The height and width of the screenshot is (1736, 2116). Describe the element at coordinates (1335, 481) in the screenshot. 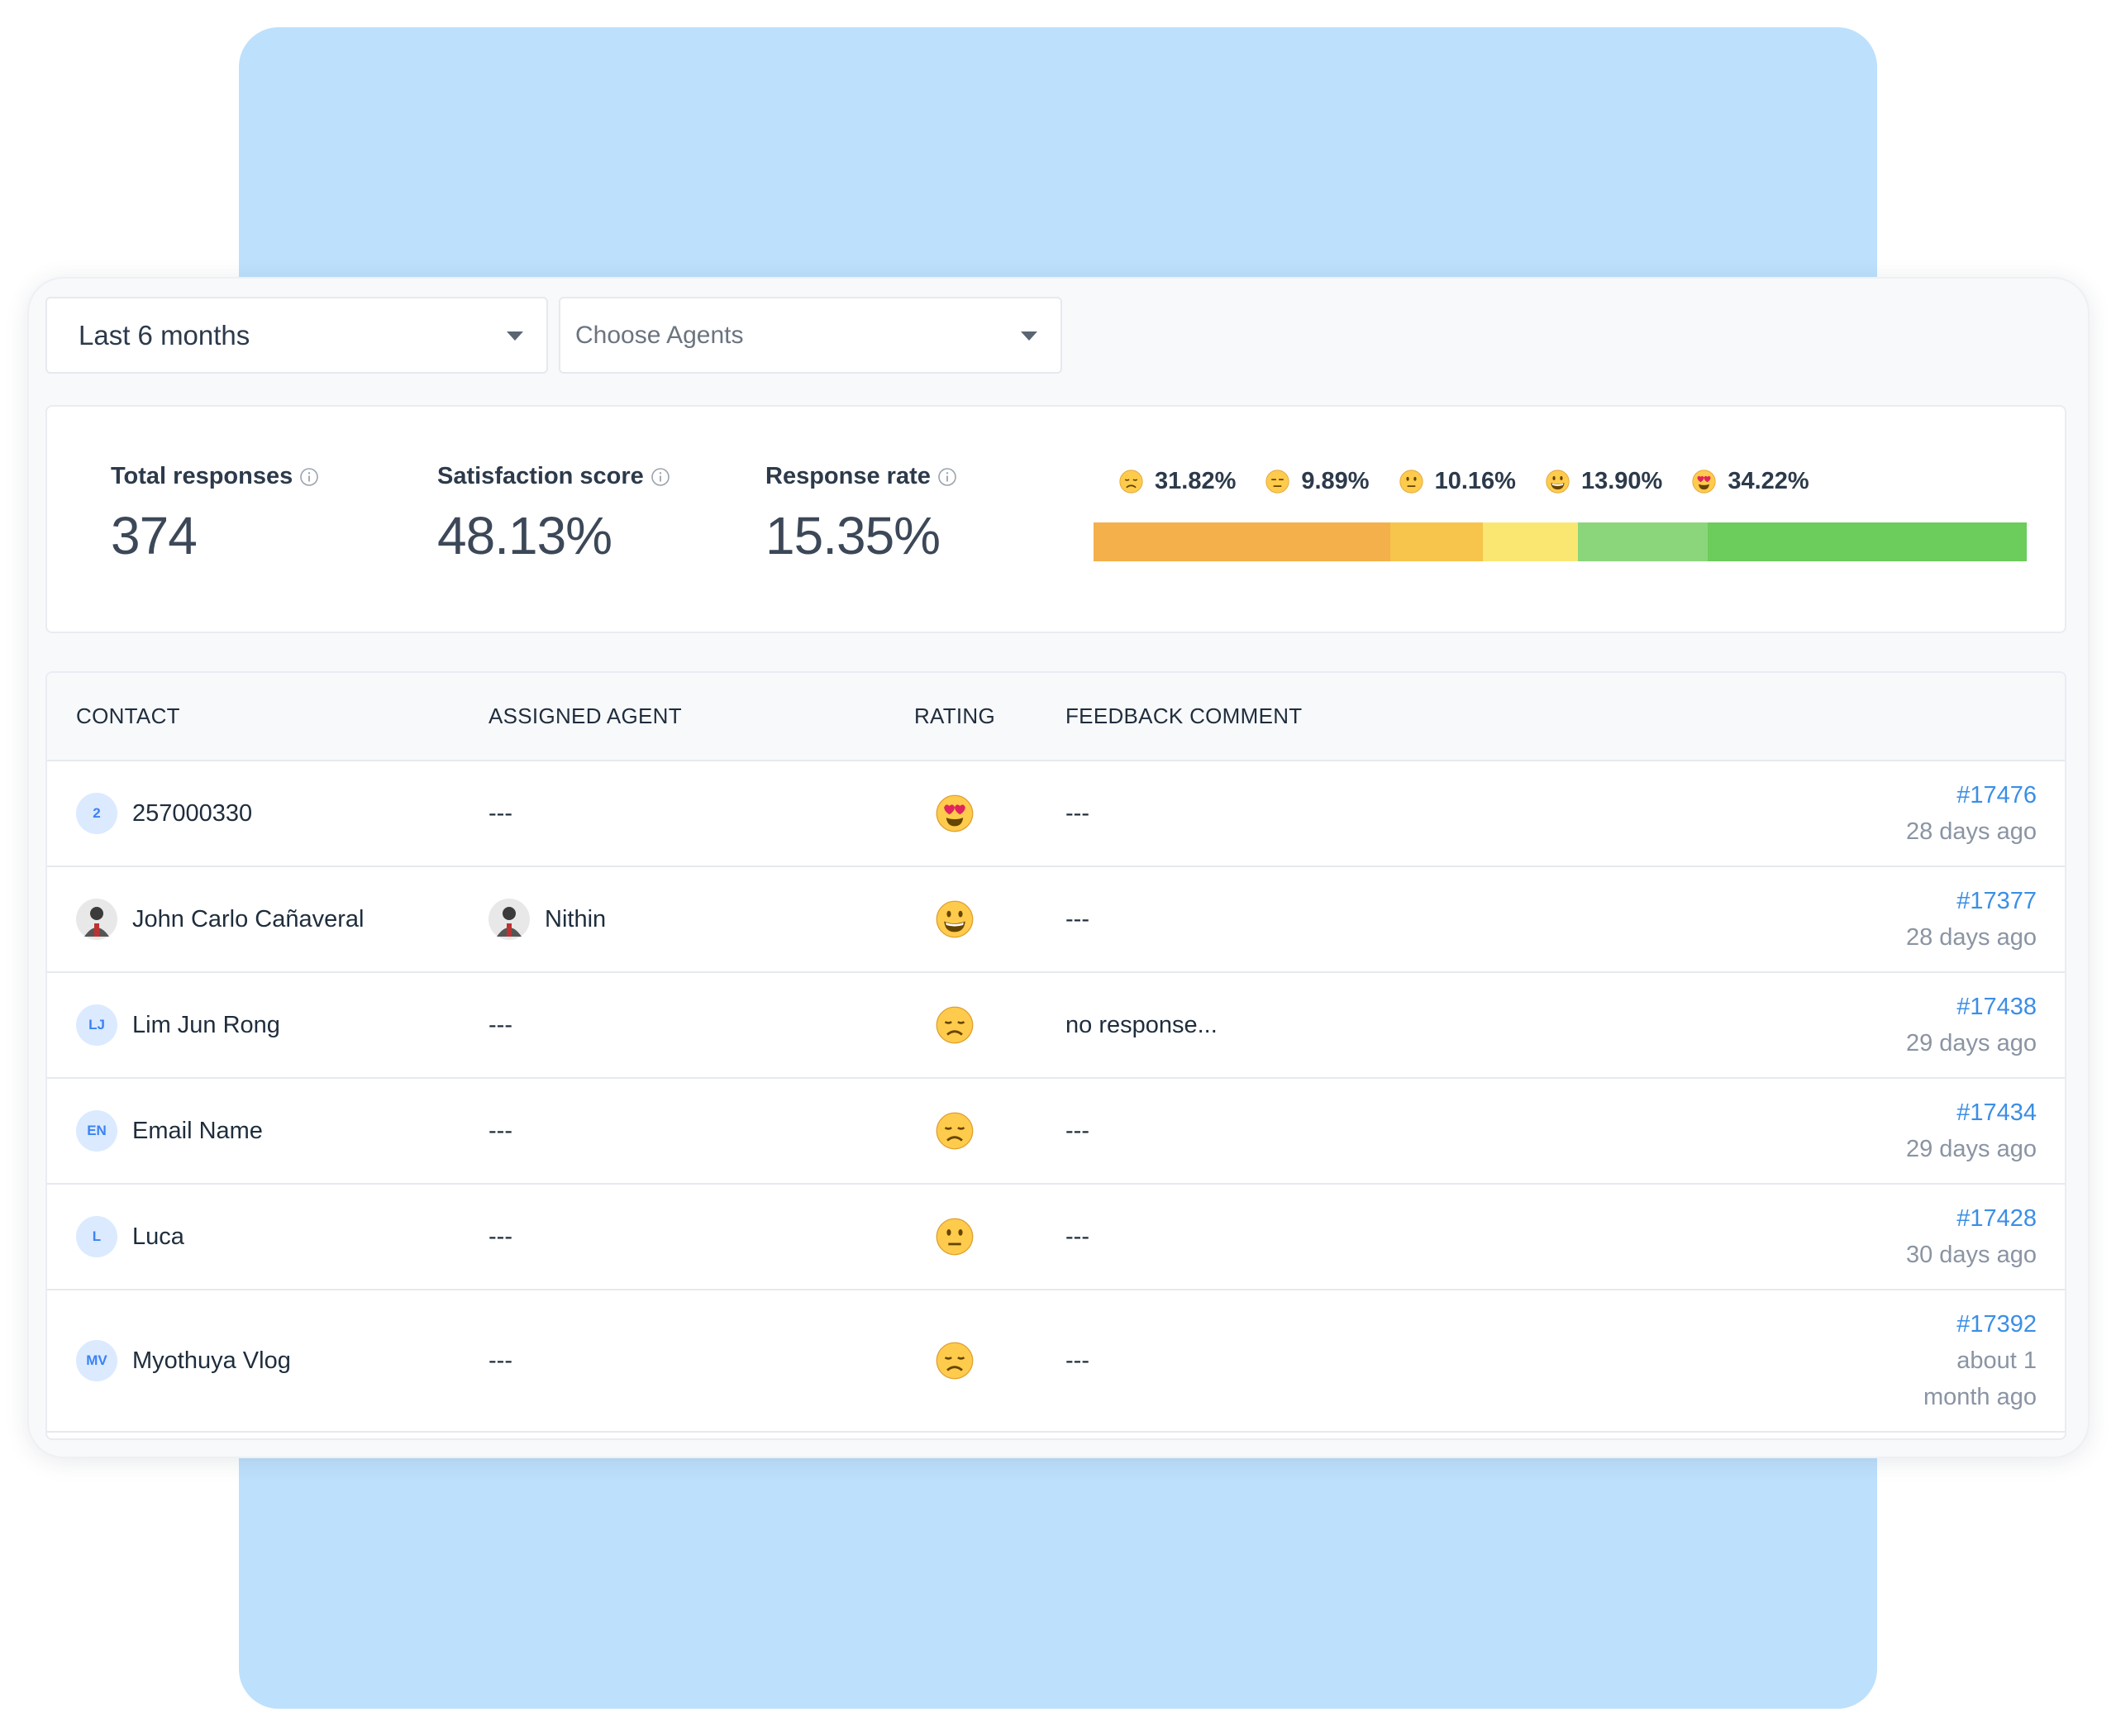

I see `rating-percent: 9.89%` at that location.